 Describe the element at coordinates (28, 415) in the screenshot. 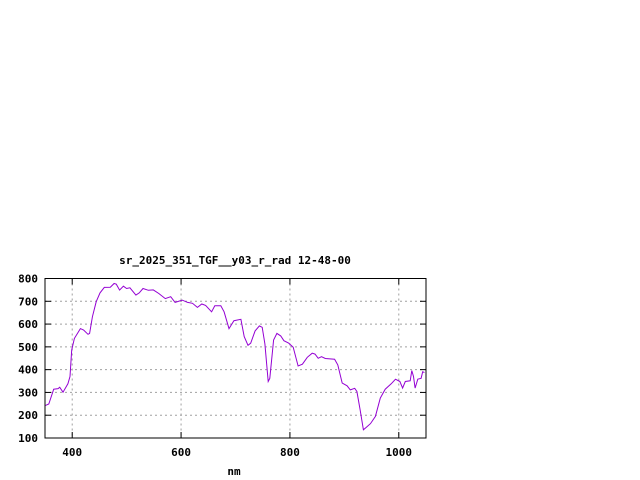

I see `y-tick-label: 200` at that location.